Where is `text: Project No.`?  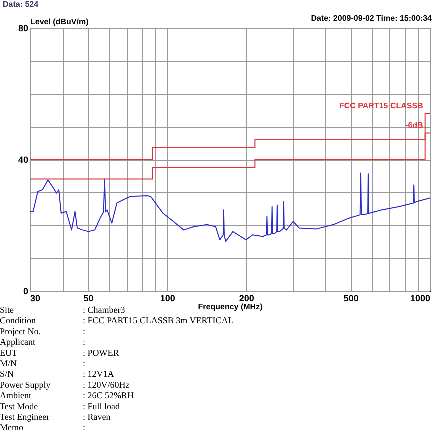 text: Project No. is located at coordinates (20, 331).